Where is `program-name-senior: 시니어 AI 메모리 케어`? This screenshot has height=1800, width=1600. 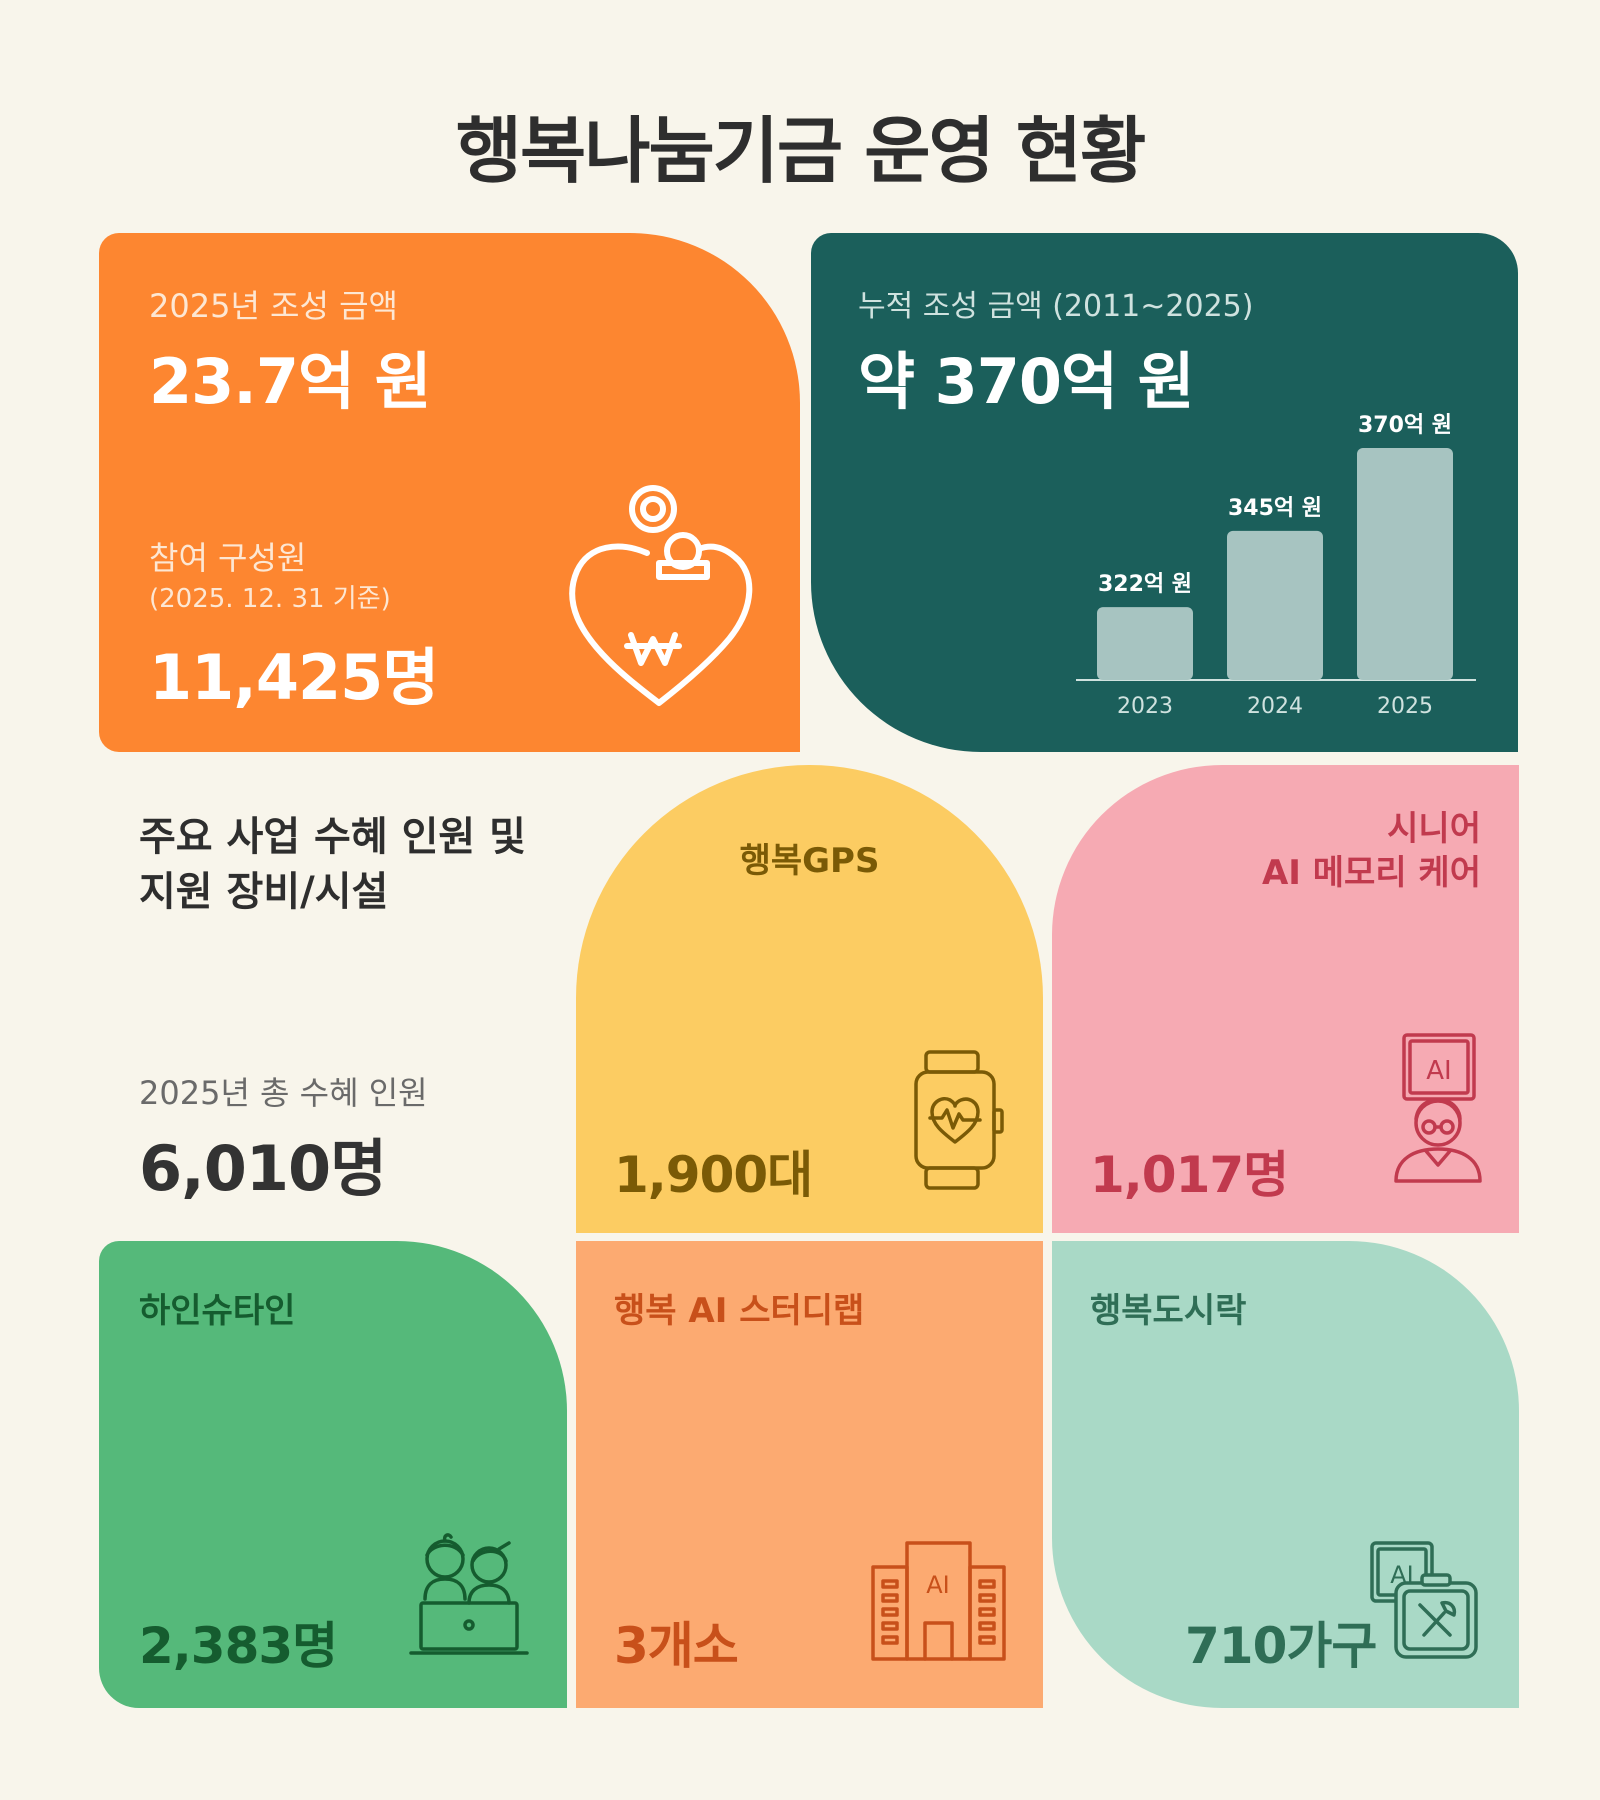
program-name-senior: 시니어 AI 메모리 케어 is located at coordinates (1371, 851).